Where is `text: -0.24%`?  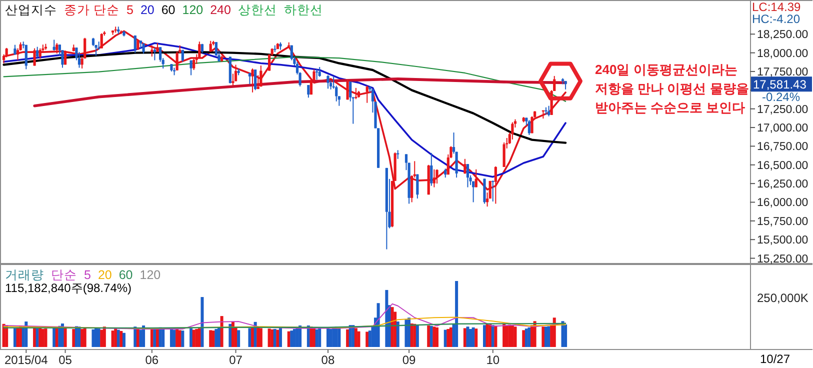 text: -0.24% is located at coordinates (781, 97).